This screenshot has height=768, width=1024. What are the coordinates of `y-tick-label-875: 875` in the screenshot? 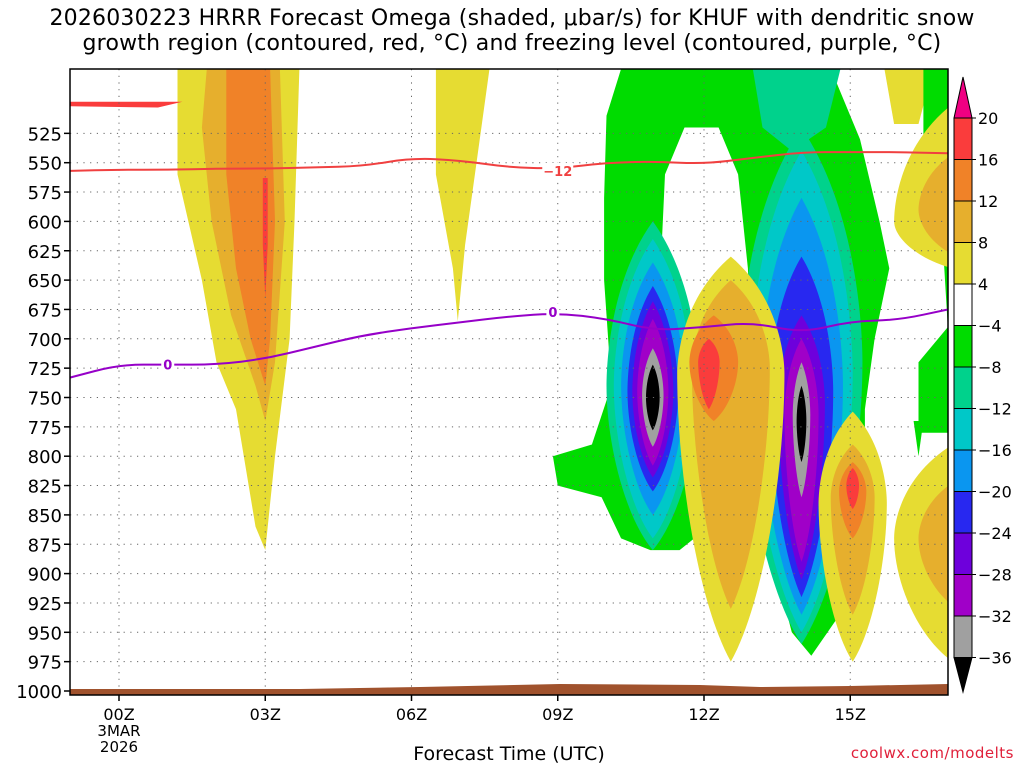 It's located at (45, 545).